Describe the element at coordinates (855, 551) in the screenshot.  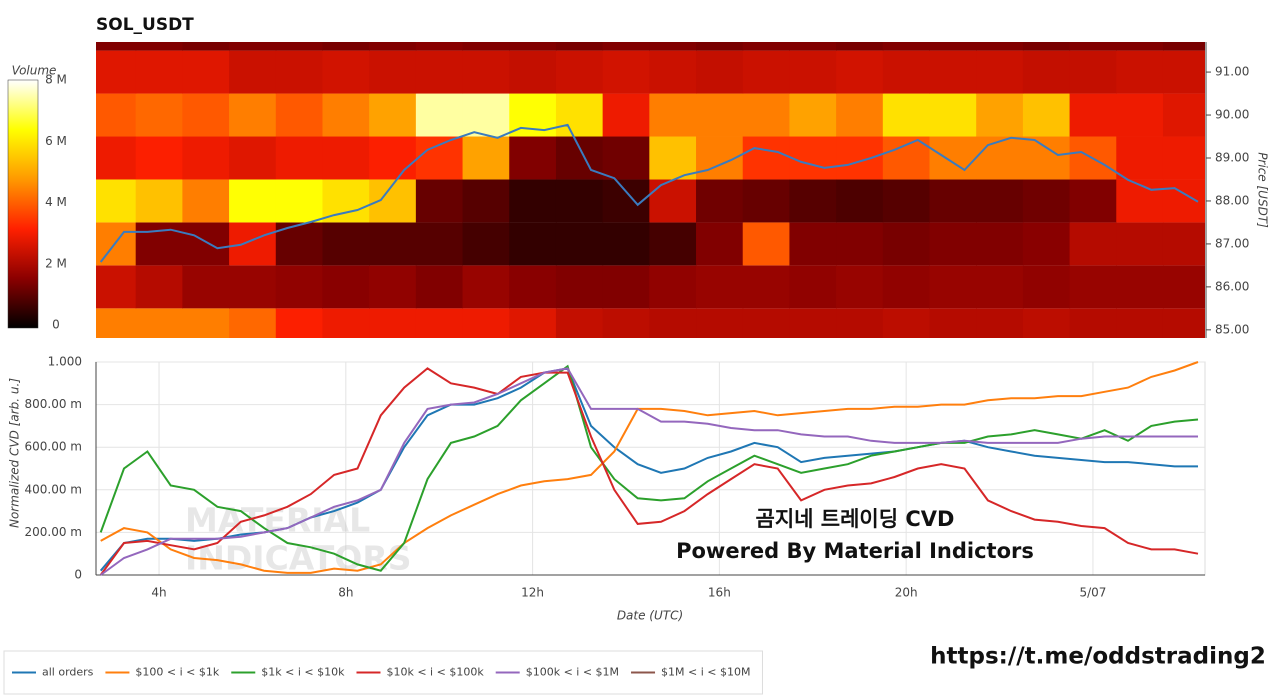
I see `annotation: Powered By Material Indictors` at that location.